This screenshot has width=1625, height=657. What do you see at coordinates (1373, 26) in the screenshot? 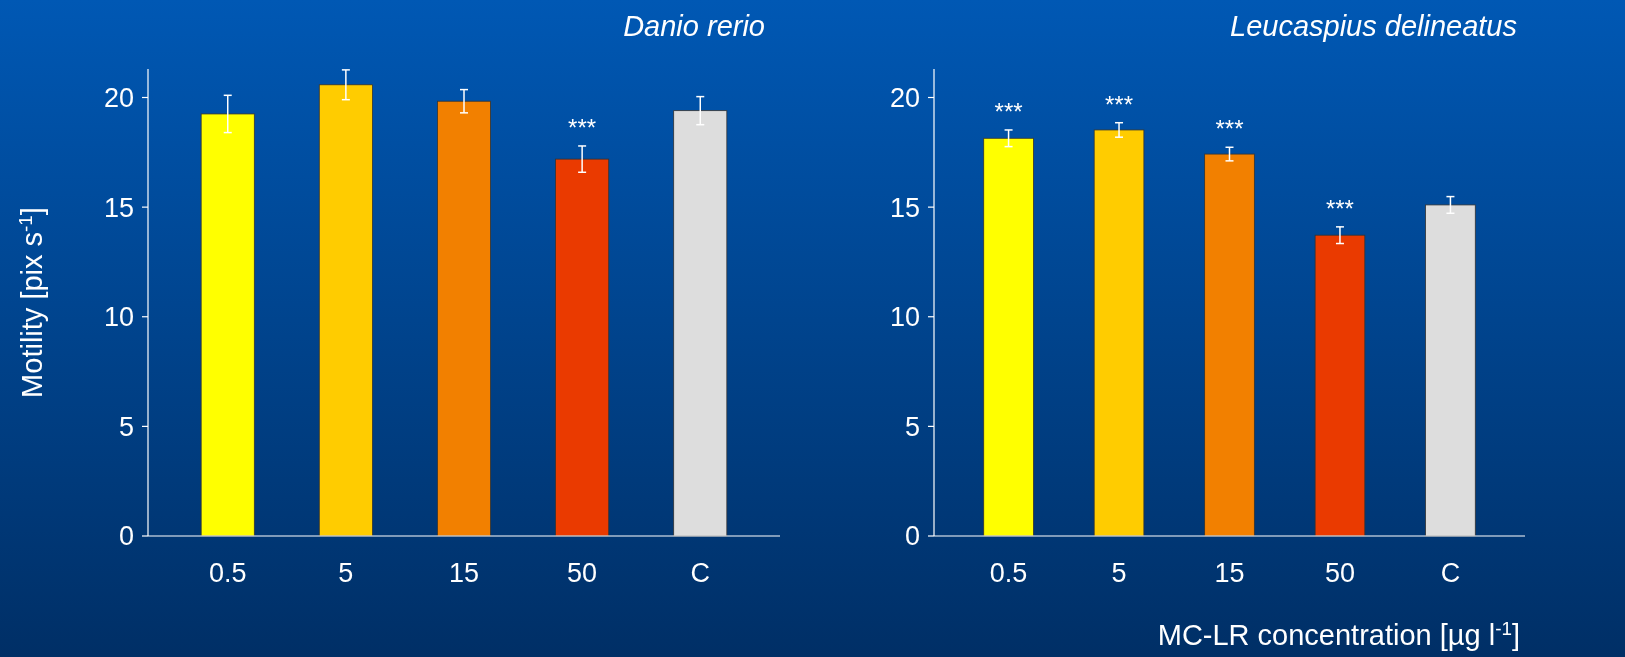
I see `chart-title: Leucaspius delineatus` at bounding box center [1373, 26].